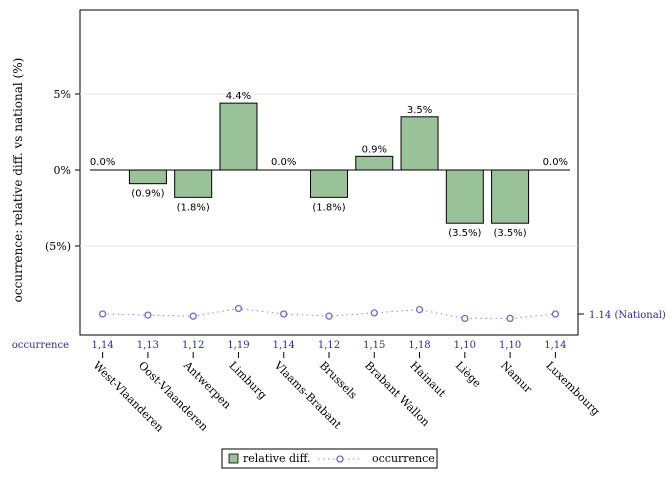  I want to click on occurrence-series-line, so click(329, 313).